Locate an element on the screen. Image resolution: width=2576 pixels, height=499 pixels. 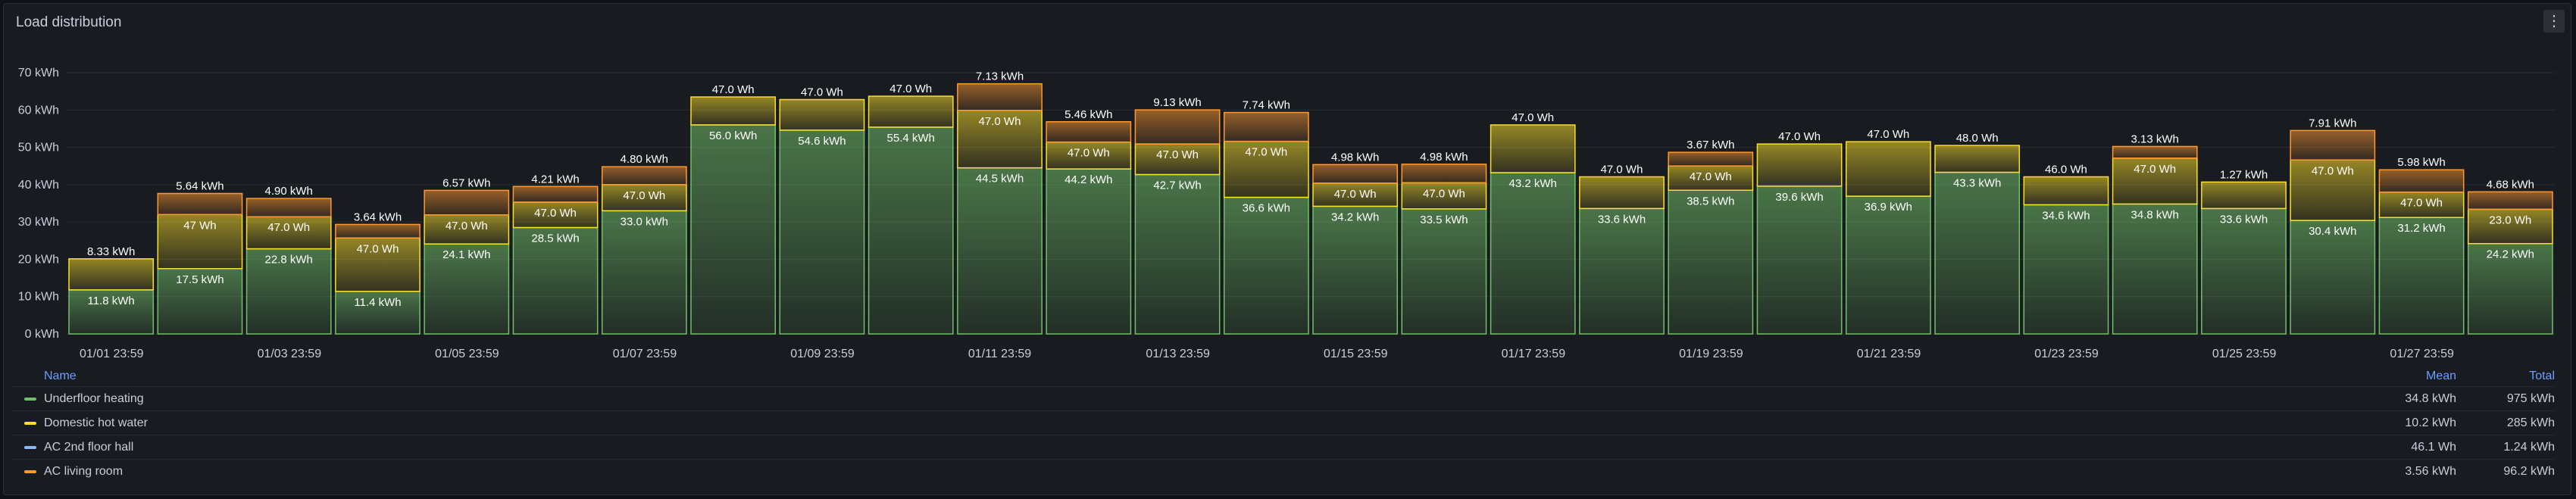
legend-col-mean: Mean is located at coordinates (2440, 376).